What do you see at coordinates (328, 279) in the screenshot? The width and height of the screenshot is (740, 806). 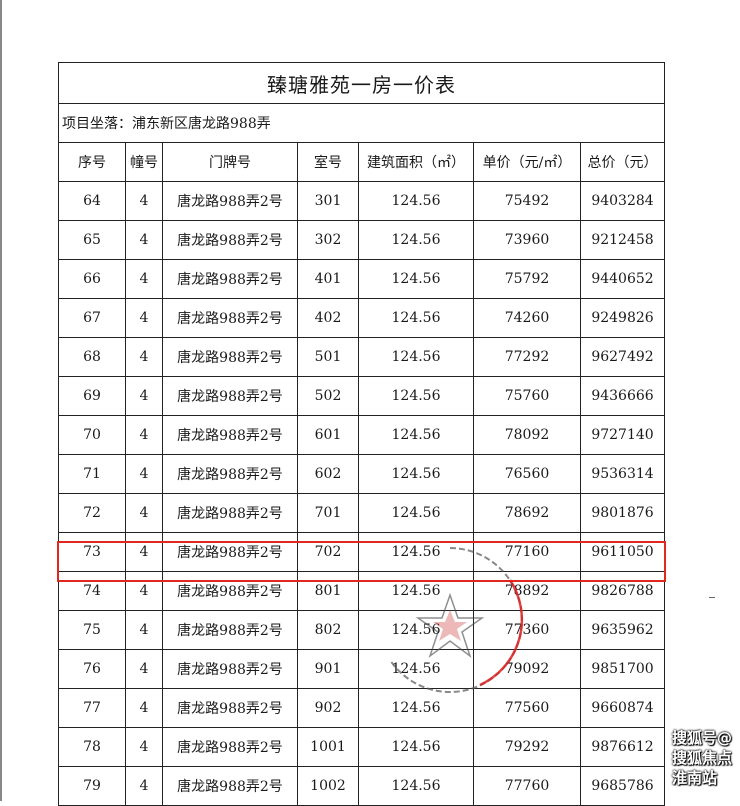 I see `room-cell: 401` at bounding box center [328, 279].